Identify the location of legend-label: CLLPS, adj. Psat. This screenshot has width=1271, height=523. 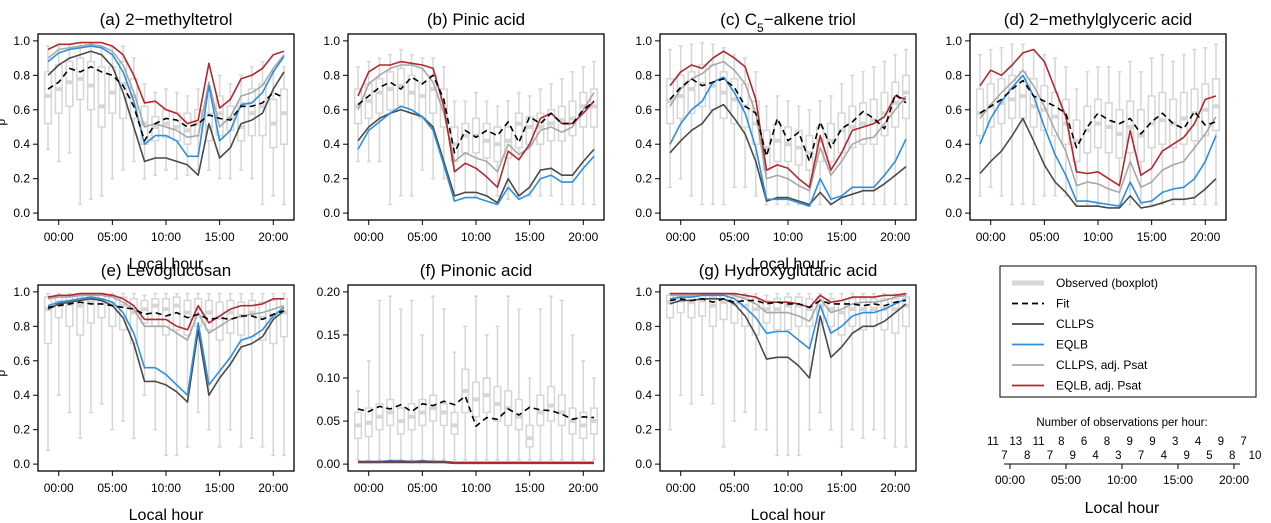
(1102, 365).